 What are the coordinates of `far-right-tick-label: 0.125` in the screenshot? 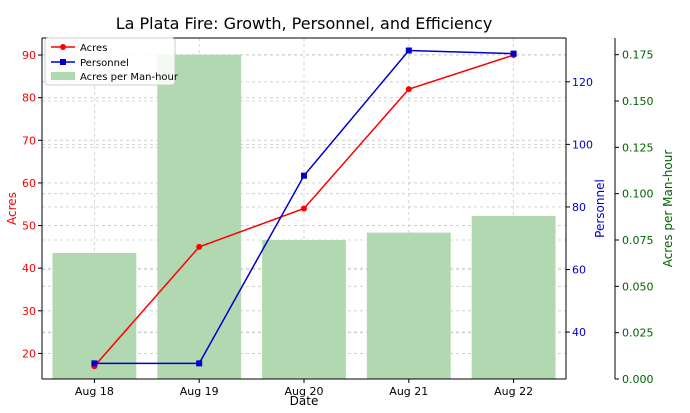 It's located at (638, 147).